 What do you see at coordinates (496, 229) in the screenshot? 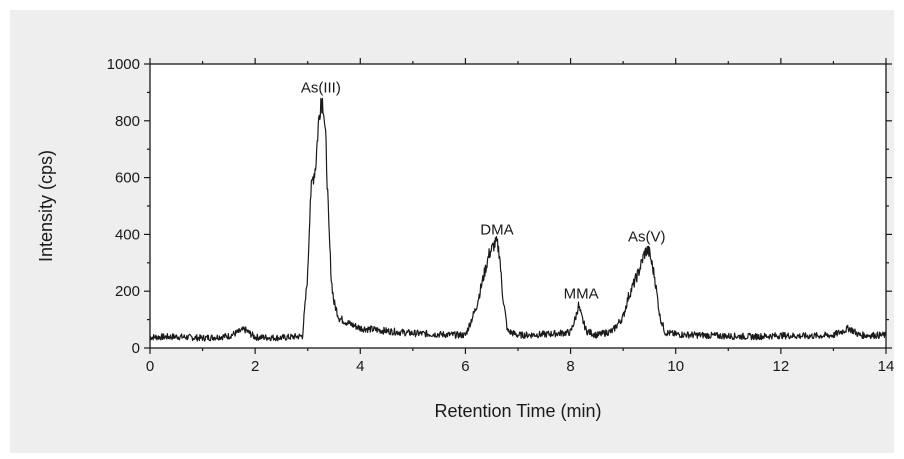
I see `peak-label: DMA` at bounding box center [496, 229].